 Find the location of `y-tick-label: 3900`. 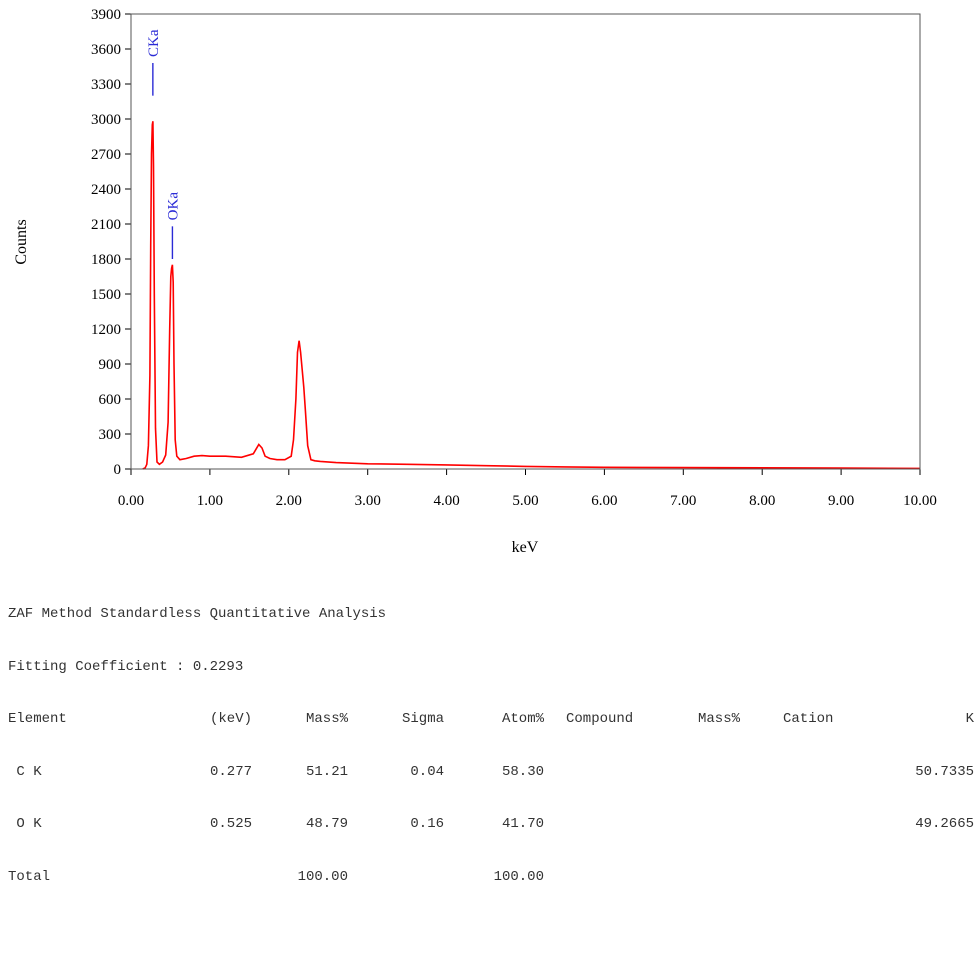

y-tick-label: 3900 is located at coordinates (106, 15).